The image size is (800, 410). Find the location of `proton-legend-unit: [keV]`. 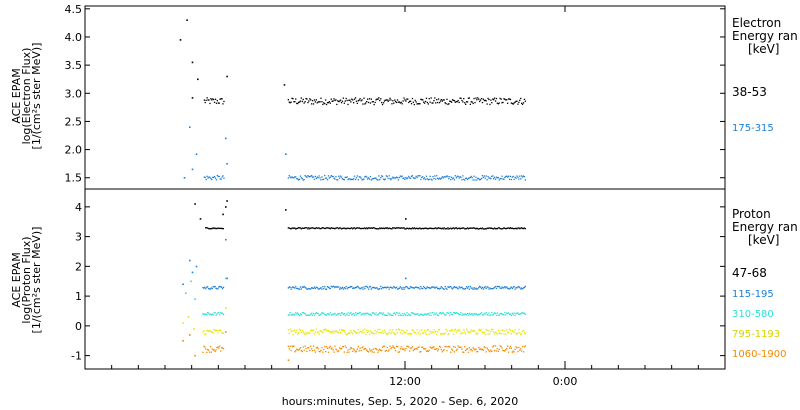

proton-legend-unit: [keV] is located at coordinates (763, 240).